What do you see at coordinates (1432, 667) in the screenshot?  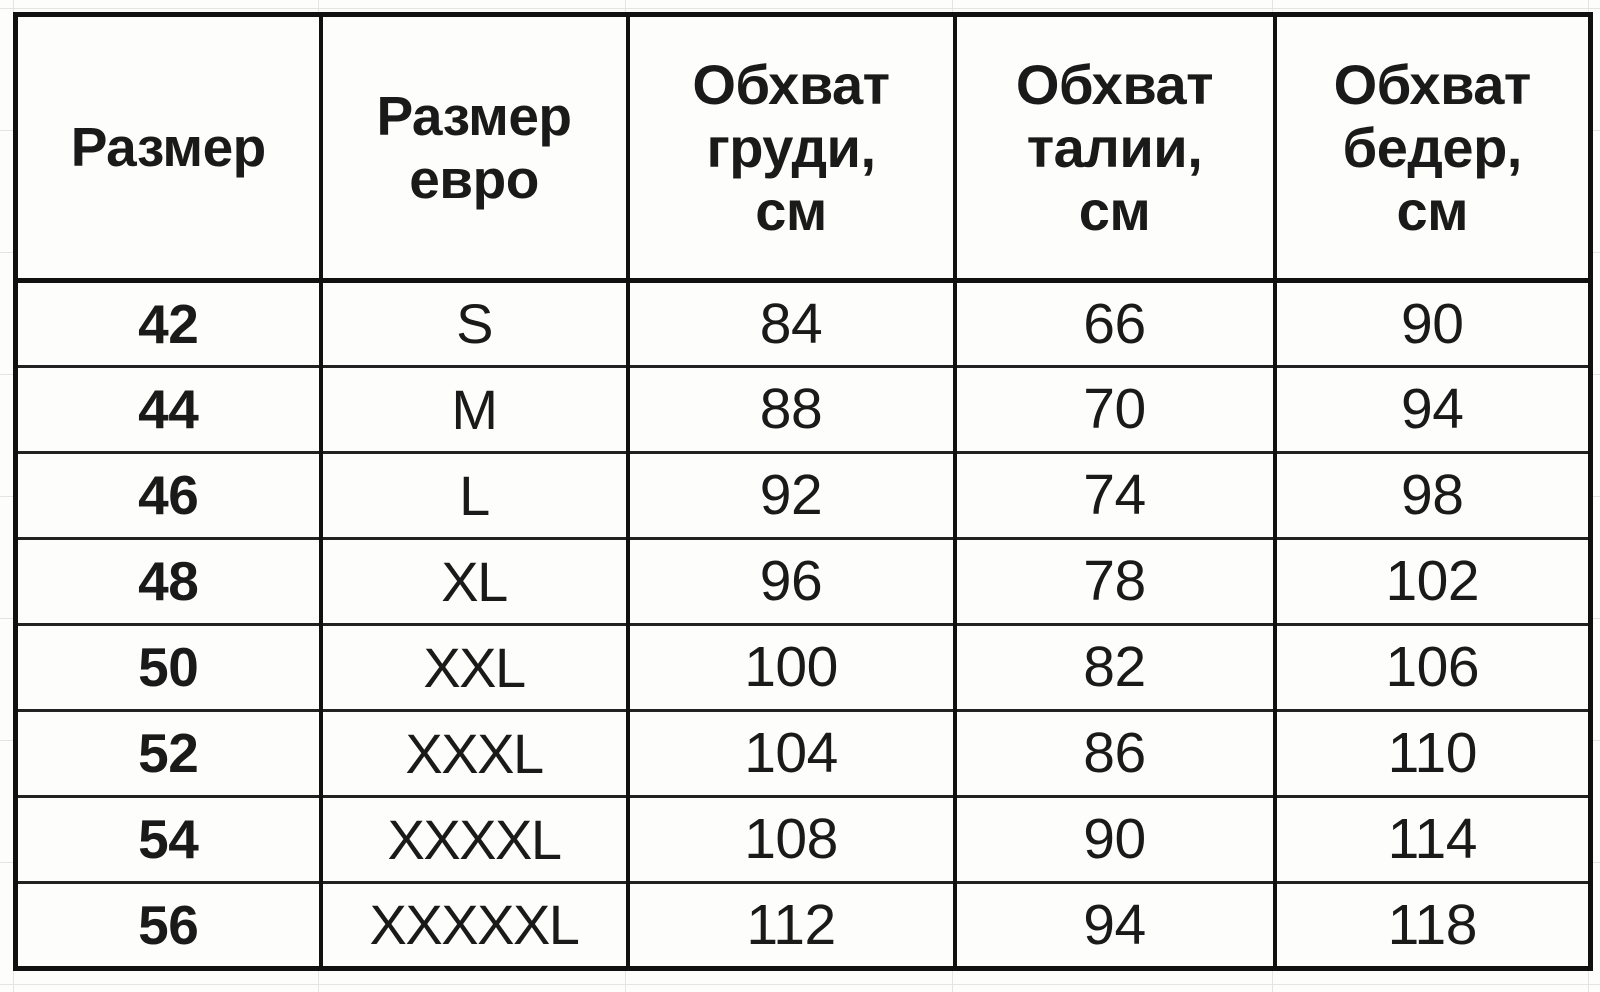 I see `cell-hips: 106` at bounding box center [1432, 667].